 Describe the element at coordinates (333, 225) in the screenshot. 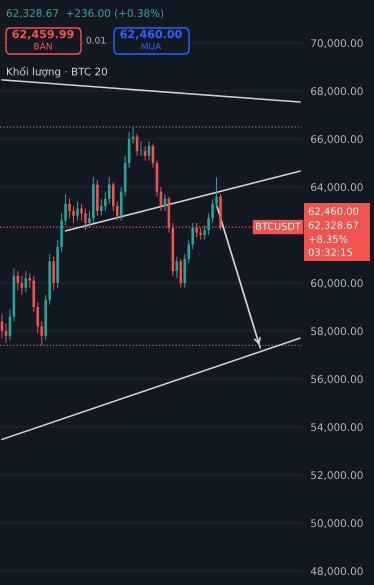

I see `text: 62,328.67` at that location.